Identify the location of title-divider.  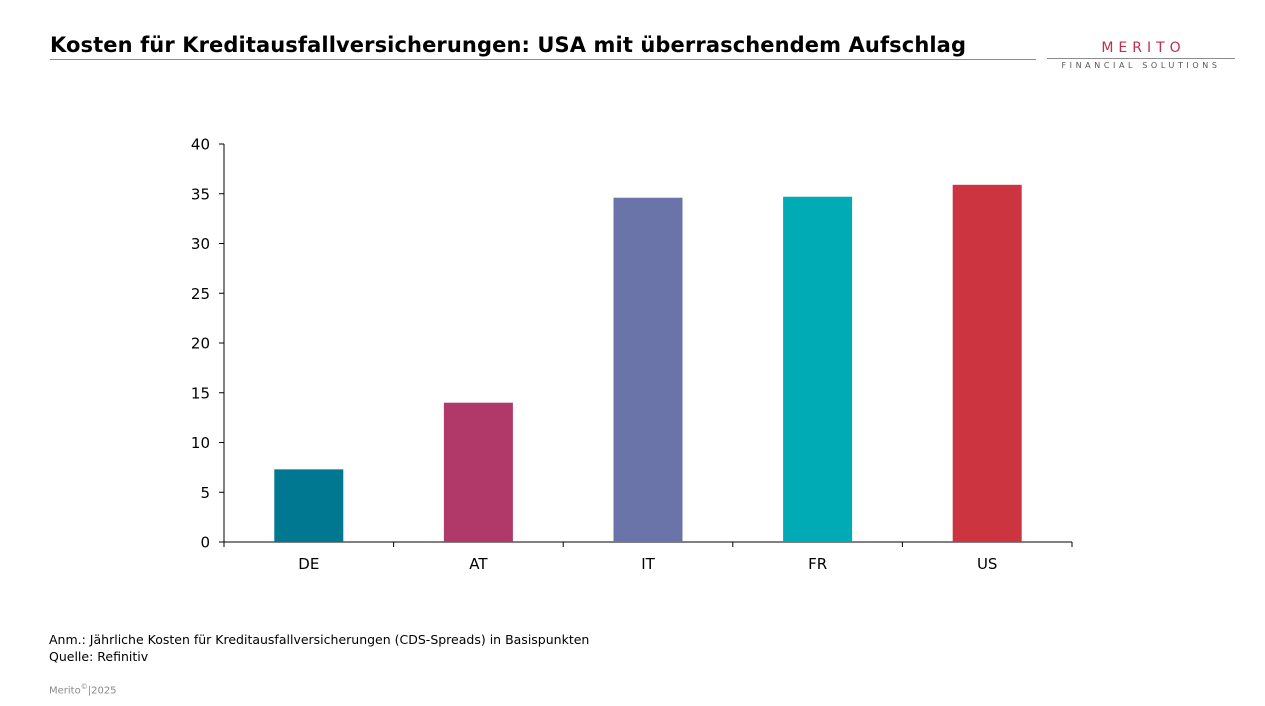
(543, 59).